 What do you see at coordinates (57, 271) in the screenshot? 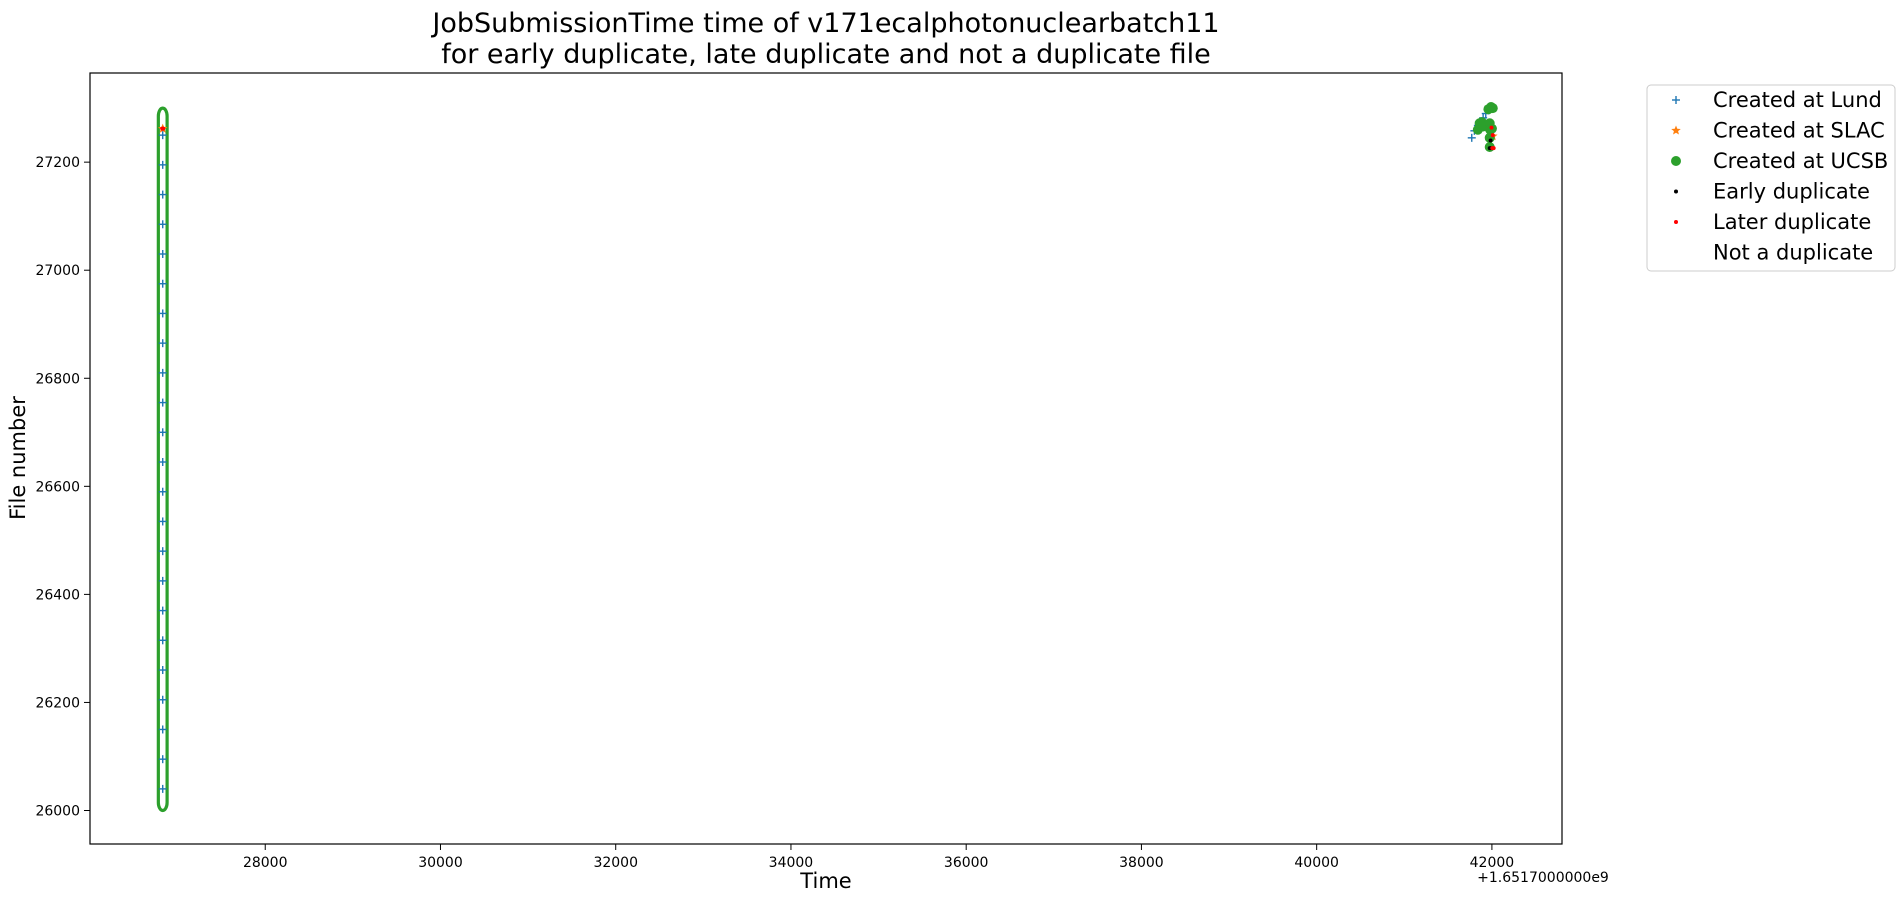
I see `y-tick-label: 27000` at bounding box center [57, 271].